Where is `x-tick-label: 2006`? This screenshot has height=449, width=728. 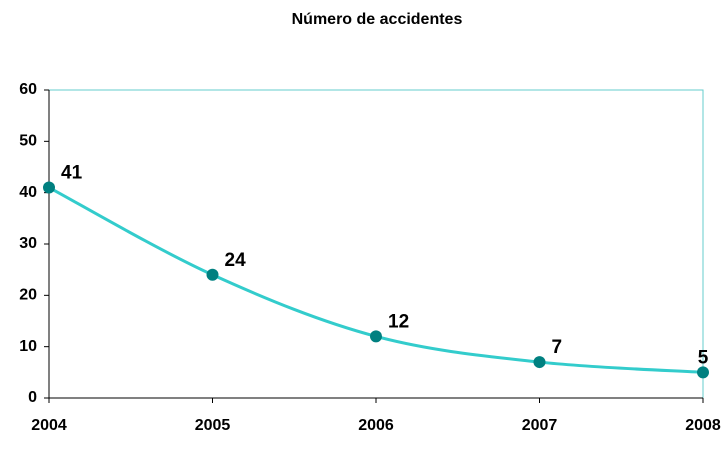
x-tick-label: 2006 is located at coordinates (376, 425).